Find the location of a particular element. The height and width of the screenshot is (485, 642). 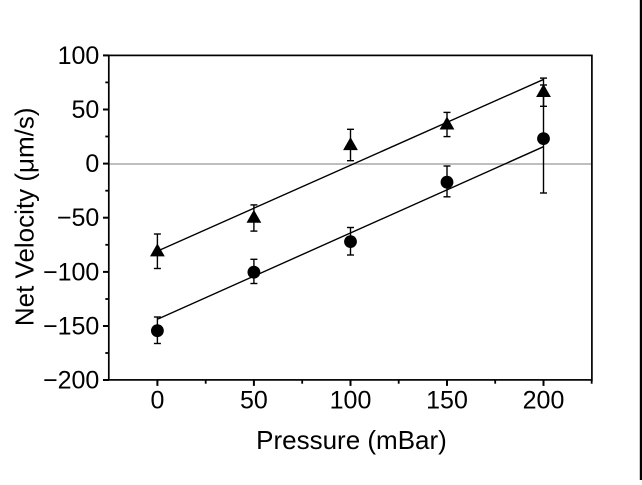

svg-text: Pressure (mBar) is located at coordinates (351, 440).